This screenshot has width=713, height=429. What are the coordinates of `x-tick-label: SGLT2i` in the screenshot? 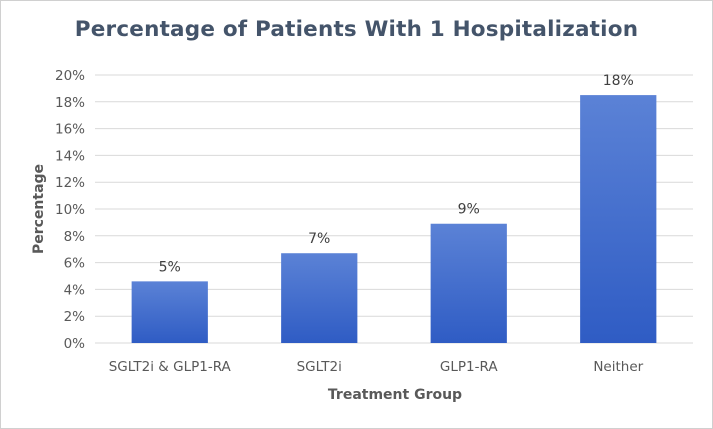 It's located at (319, 367).